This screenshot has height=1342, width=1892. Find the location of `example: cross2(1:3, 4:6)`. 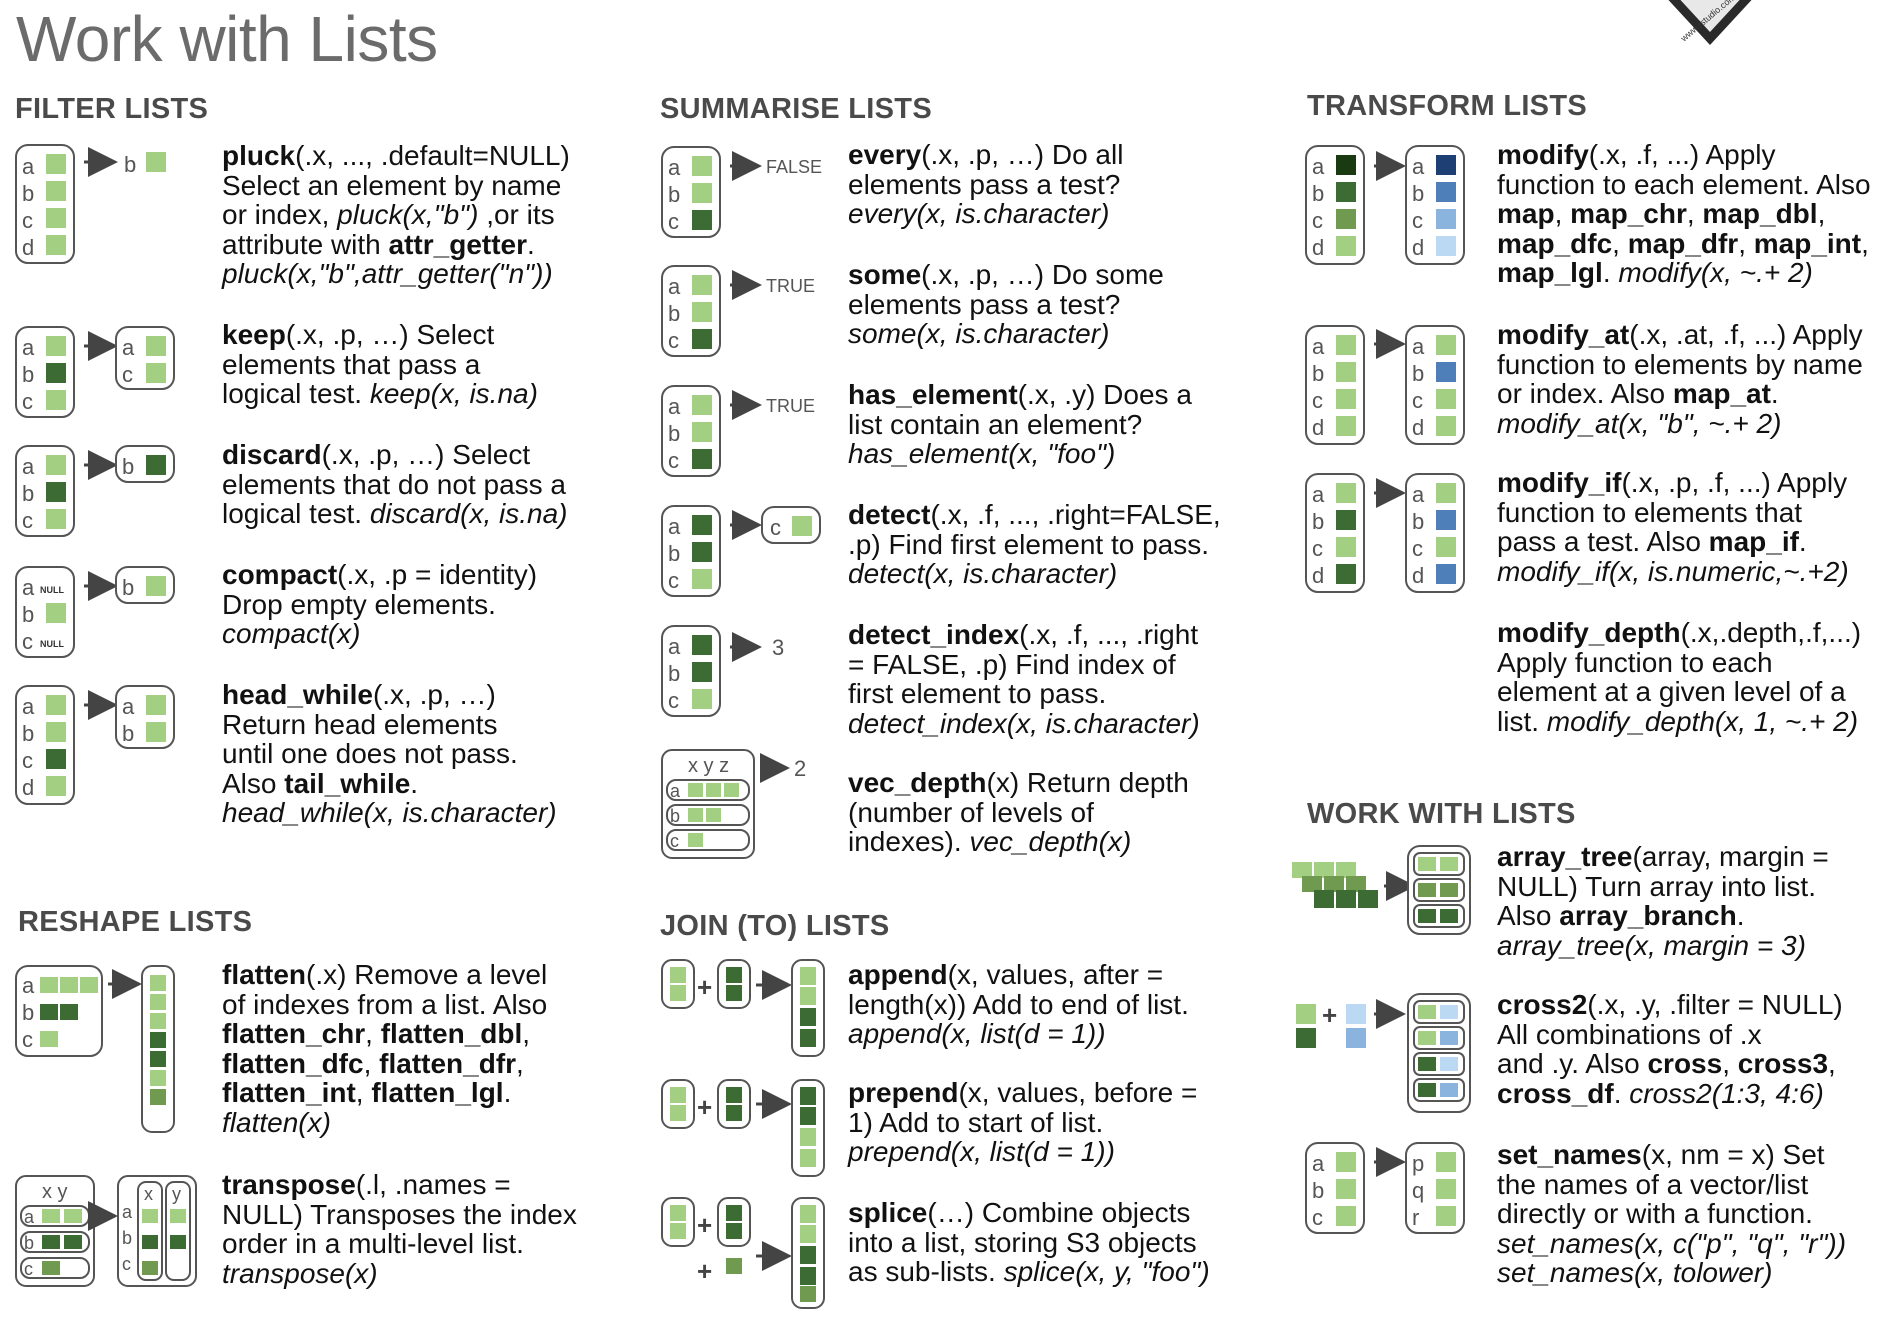

example: cross2(1:3, 4:6) is located at coordinates (1726, 1093).